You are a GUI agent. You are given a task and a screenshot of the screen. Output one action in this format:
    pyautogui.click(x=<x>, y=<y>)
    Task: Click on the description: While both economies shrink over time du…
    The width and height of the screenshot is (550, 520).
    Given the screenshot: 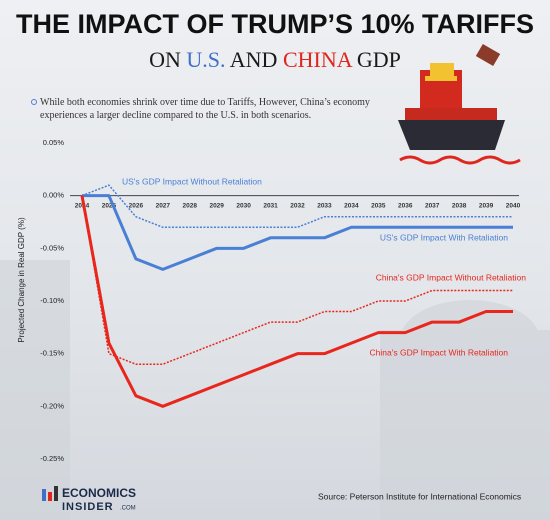 What is the action you would take?
    pyautogui.click(x=205, y=109)
    